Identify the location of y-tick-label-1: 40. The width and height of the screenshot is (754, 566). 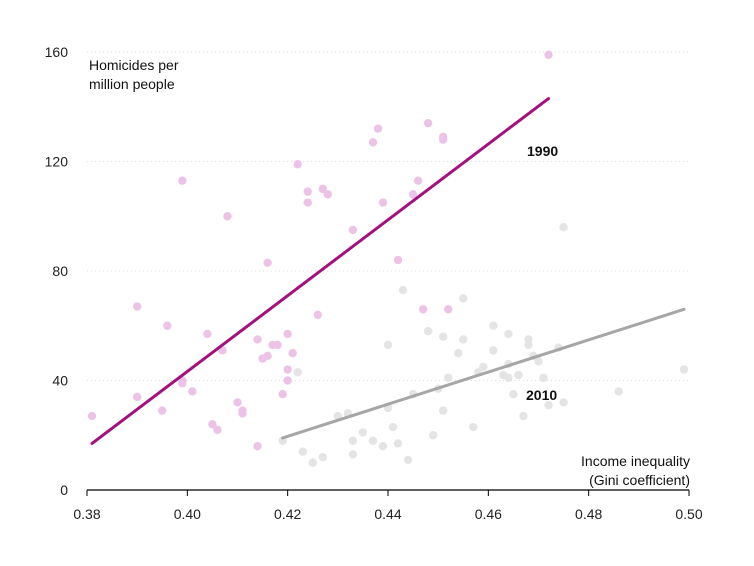
(60, 381).